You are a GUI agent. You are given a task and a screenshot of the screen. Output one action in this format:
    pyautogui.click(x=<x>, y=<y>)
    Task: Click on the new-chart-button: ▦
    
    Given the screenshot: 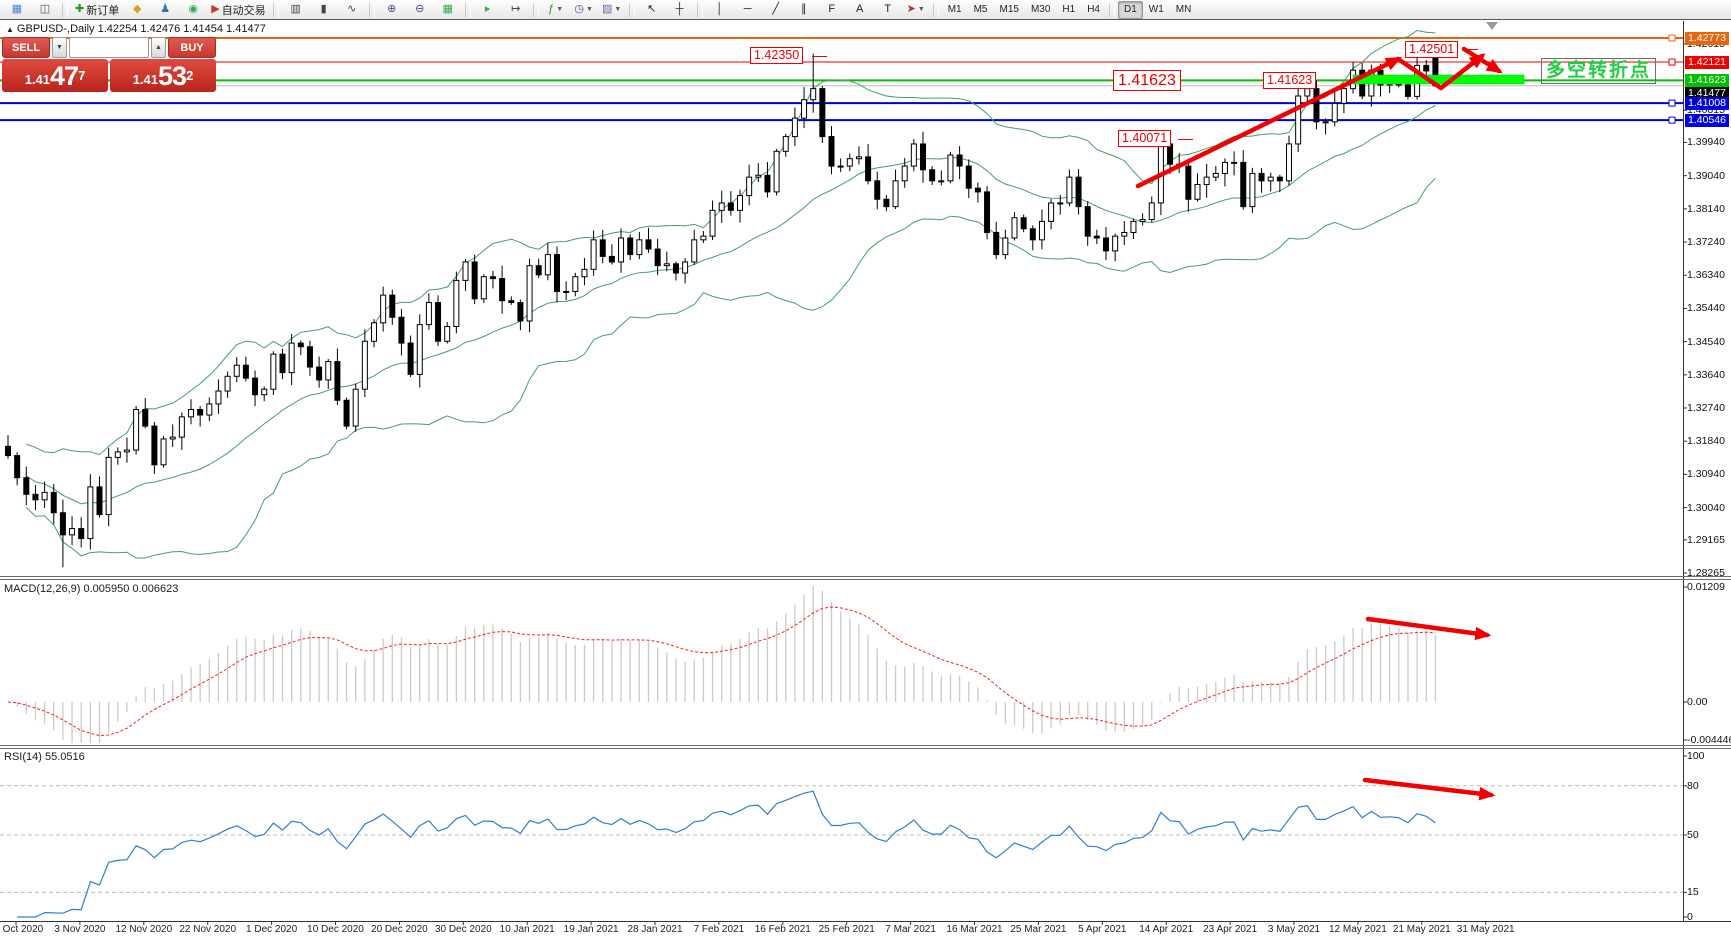 What is the action you would take?
    pyautogui.click(x=17, y=9)
    